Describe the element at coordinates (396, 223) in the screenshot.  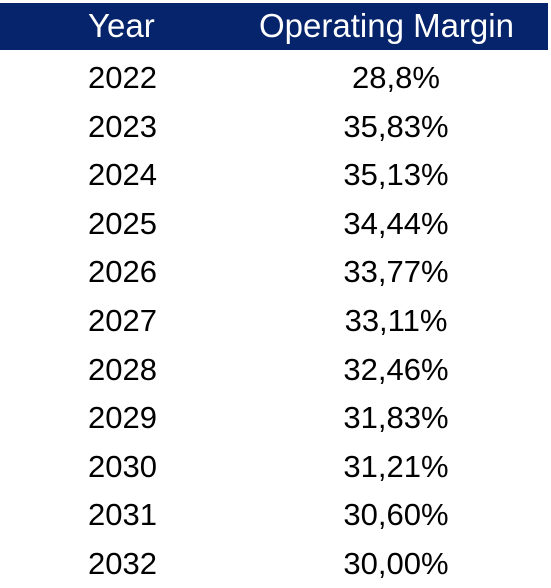
I see `operating-margin-cell: 34,44%` at that location.